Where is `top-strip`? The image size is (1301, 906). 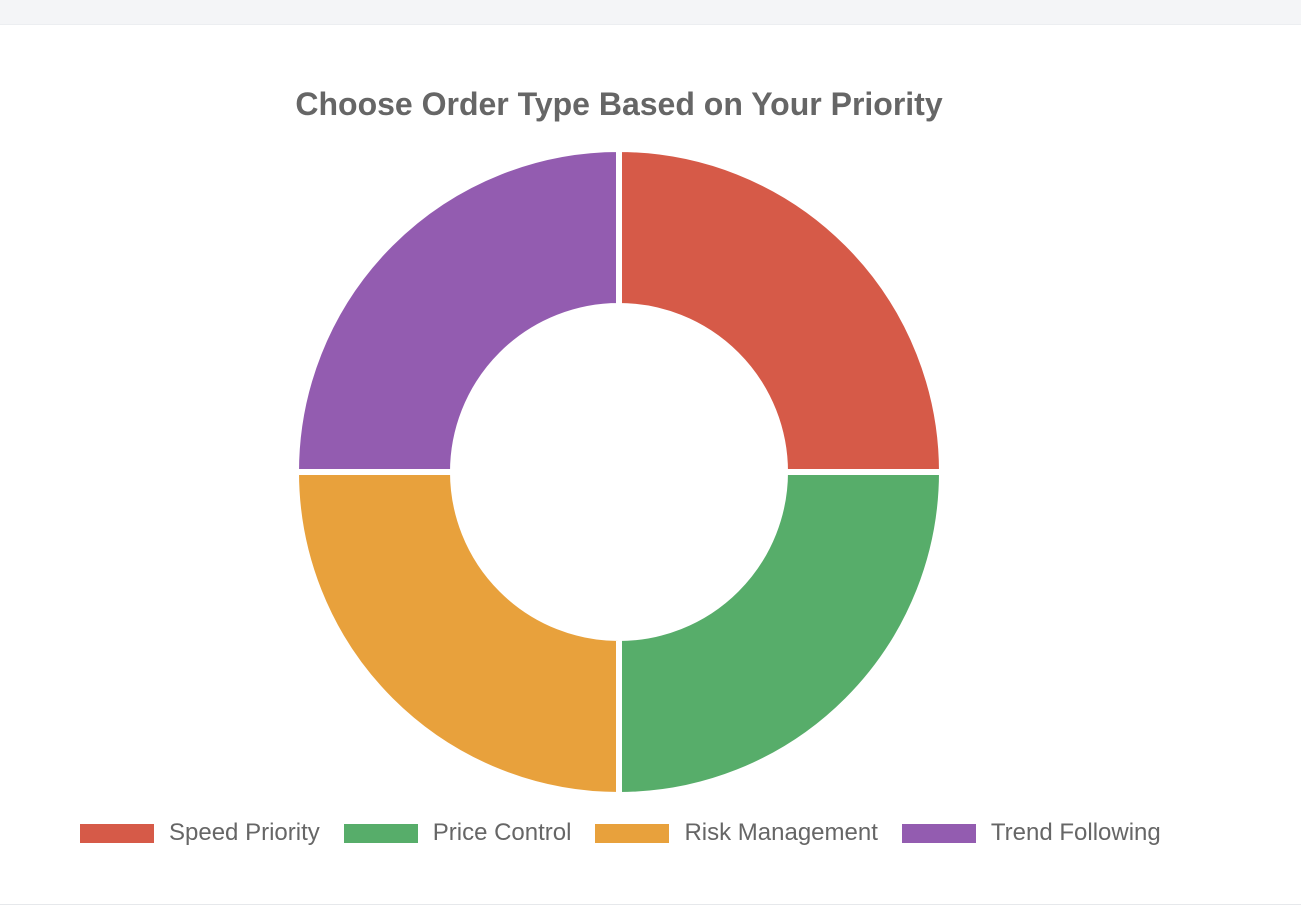 top-strip is located at coordinates (650, 12).